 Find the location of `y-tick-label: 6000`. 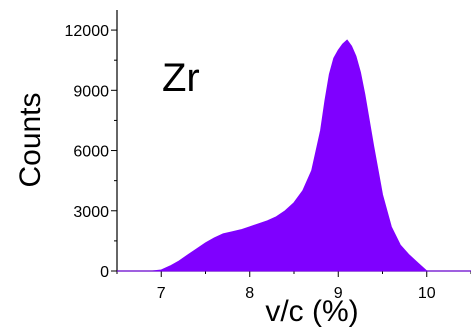

y-tick-label: 6000 is located at coordinates (91, 152).